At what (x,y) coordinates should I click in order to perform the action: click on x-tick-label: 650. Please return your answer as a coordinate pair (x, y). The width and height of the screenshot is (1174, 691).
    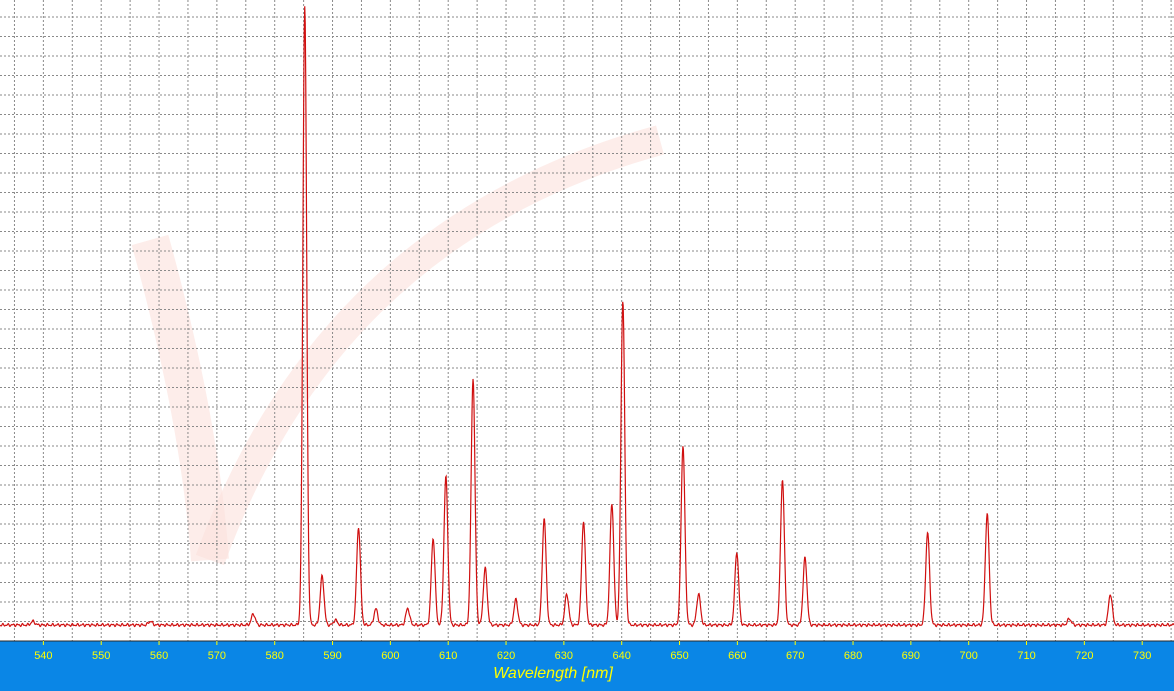
    Looking at the image, I should click on (679, 656).